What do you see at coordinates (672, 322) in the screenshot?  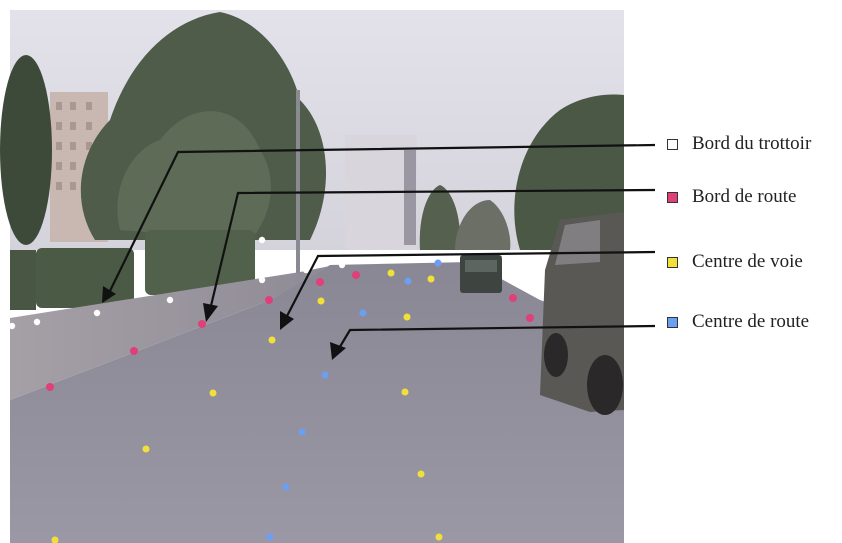 I see `blue-square-icon` at bounding box center [672, 322].